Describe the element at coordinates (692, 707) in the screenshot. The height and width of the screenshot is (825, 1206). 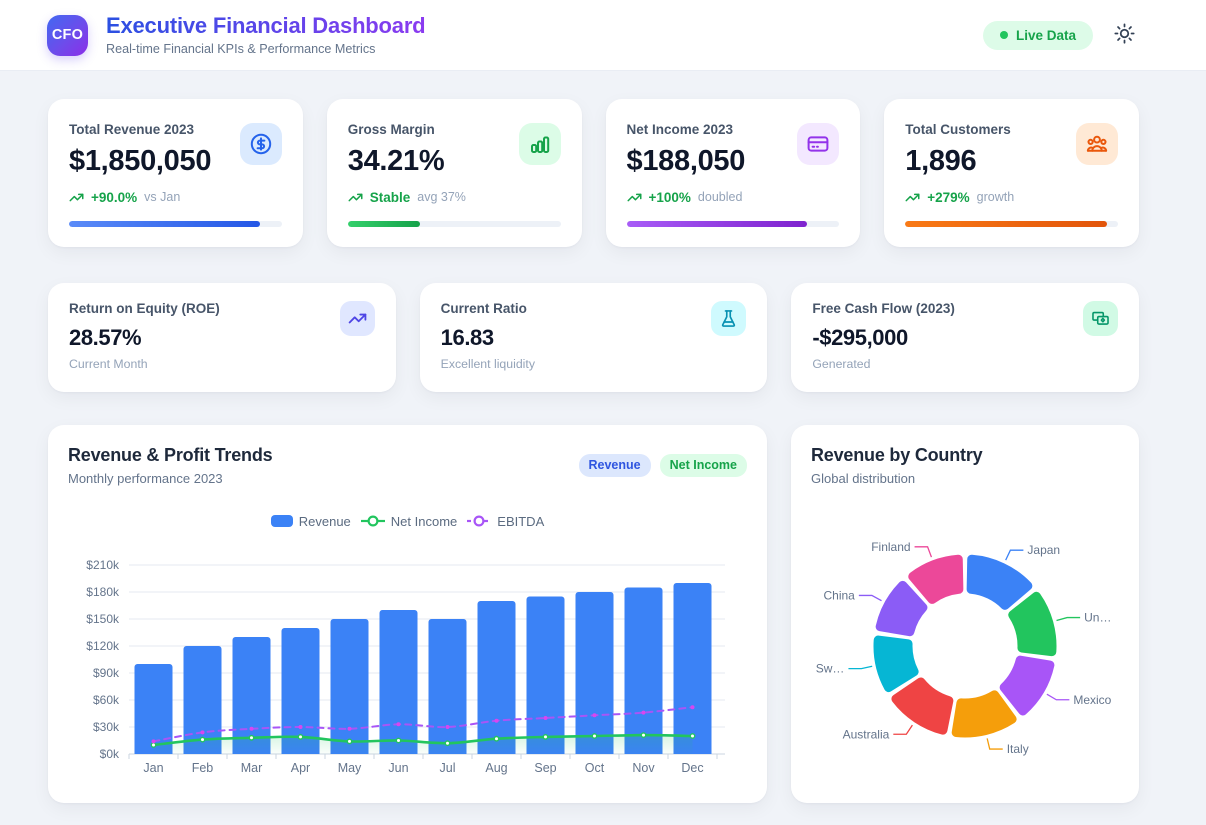
I see `ebitda-point-Dec` at that location.